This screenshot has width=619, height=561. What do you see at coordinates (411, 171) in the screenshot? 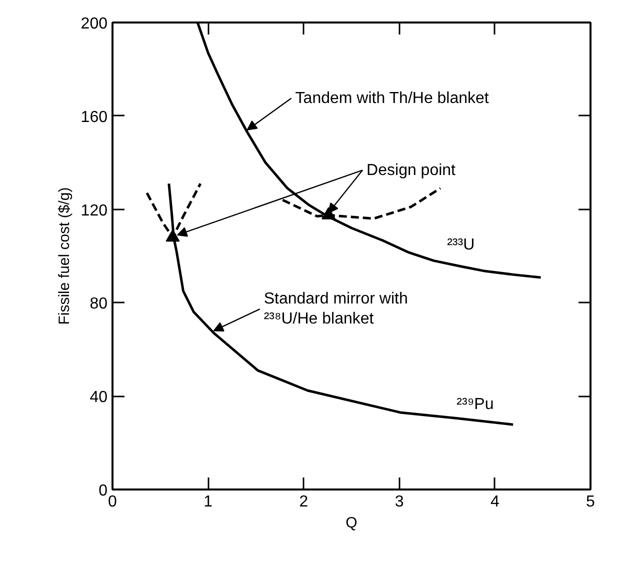
I see `annotation: Design point` at bounding box center [411, 171].